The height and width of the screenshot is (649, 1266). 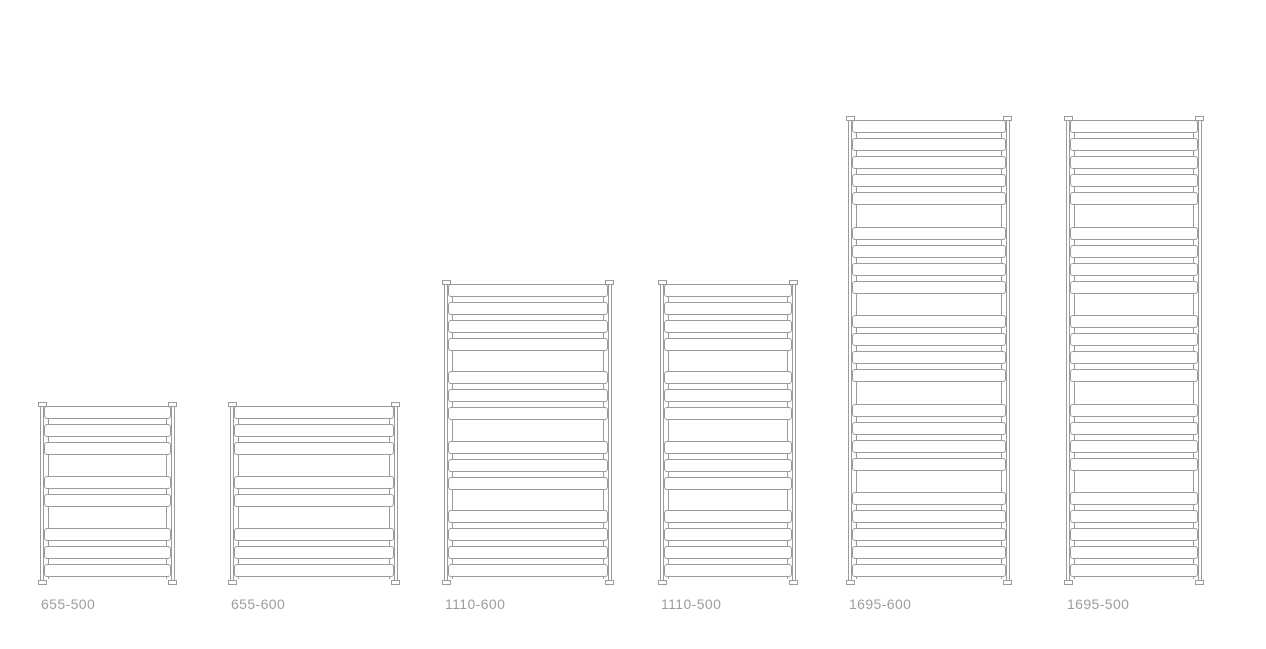 What do you see at coordinates (68, 604) in the screenshot?
I see `size-label: 655-500` at bounding box center [68, 604].